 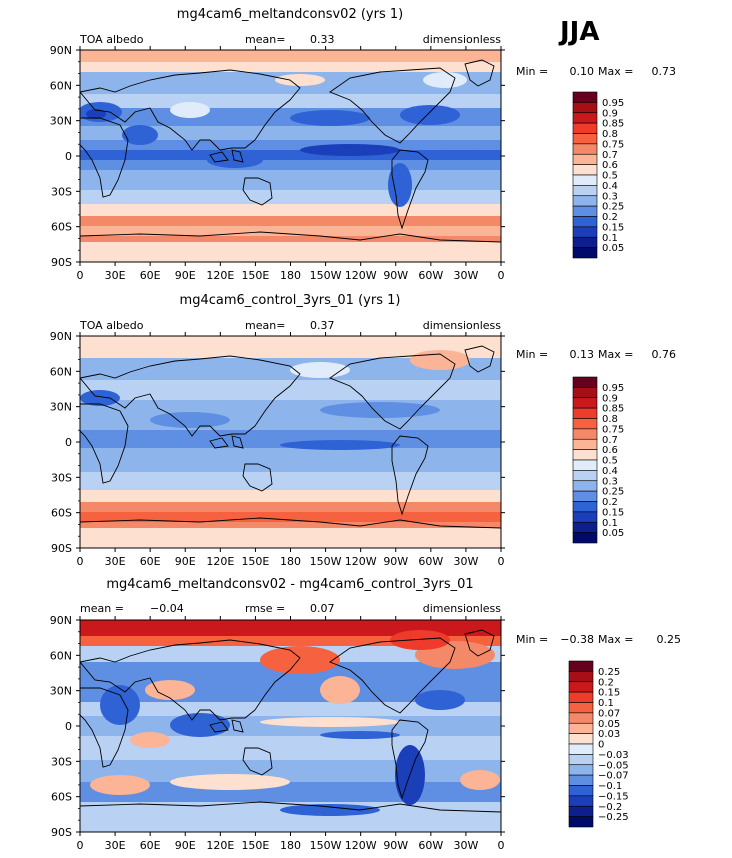 I want to click on panel-3-mean-label: mean =, so click(x=102, y=608).